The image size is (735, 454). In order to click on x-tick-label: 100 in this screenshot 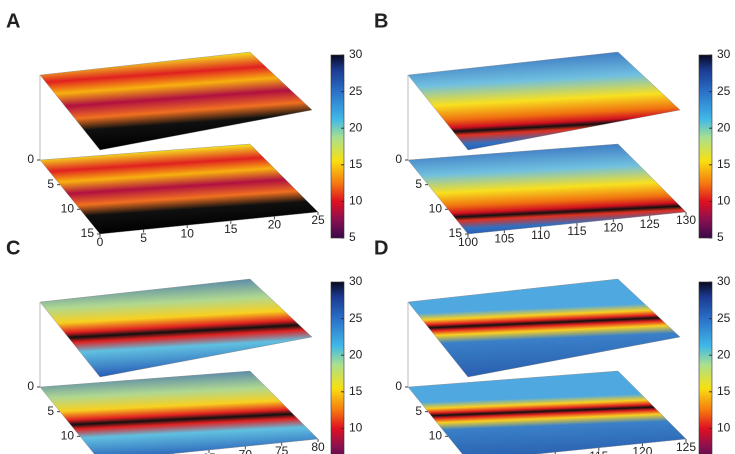, I will do `click(468, 242)`.